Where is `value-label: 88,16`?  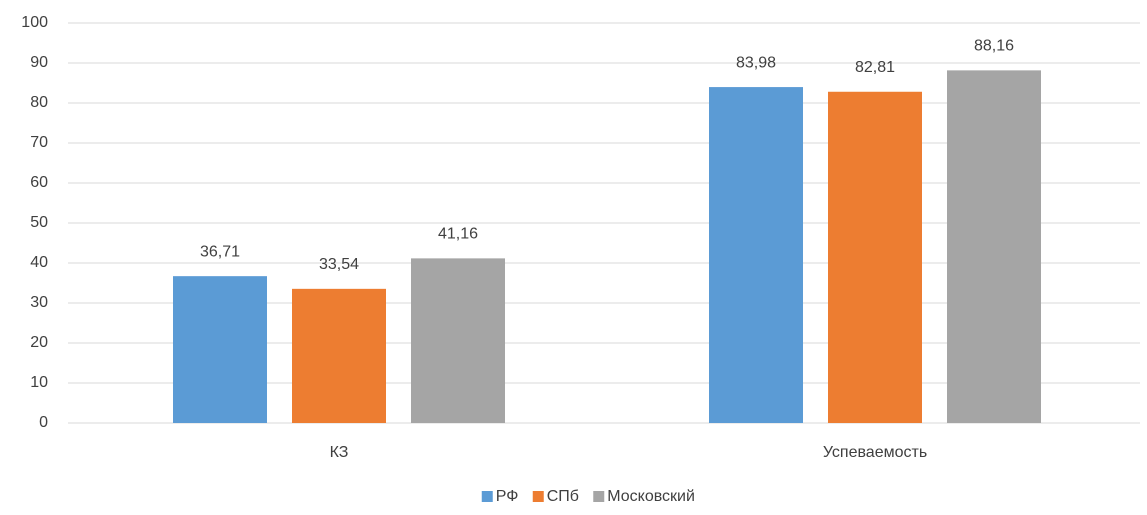
value-label: 88,16 is located at coordinates (994, 46).